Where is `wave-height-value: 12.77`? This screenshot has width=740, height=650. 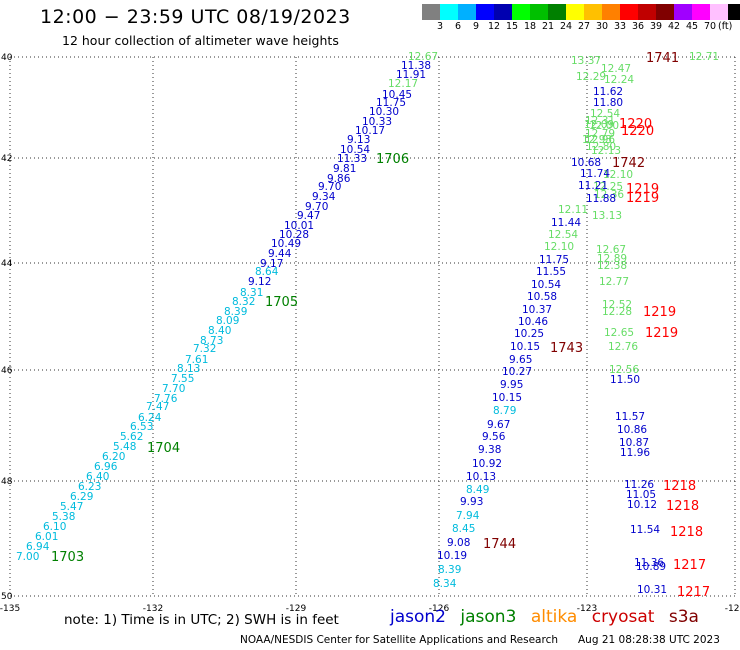
wave-height-value: 12.77 is located at coordinates (614, 282).